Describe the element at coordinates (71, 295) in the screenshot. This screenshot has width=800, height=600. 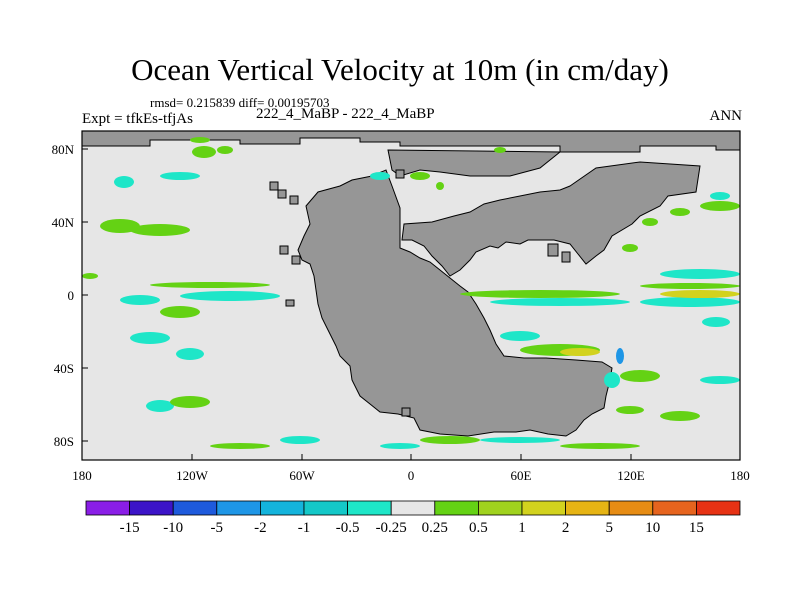
I see `lat-tick-label: 0` at that location.